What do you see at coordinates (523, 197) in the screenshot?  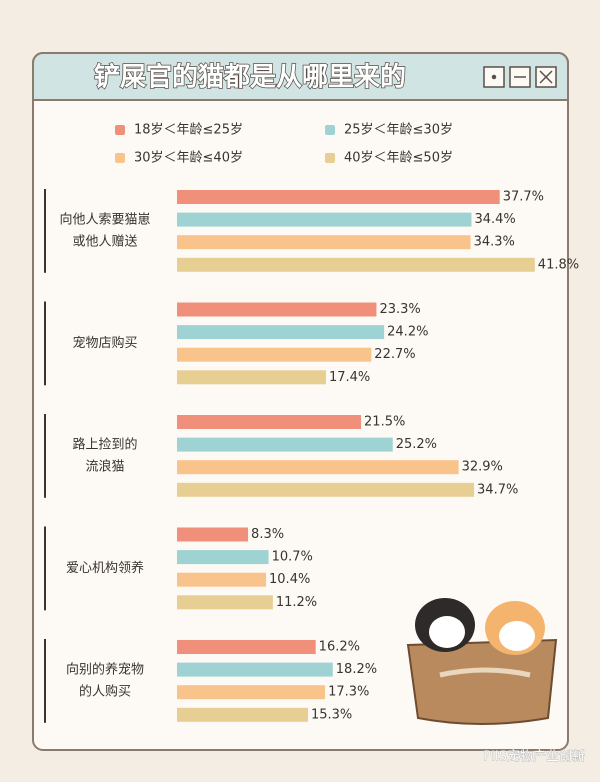 I see `value-label: 37.7%` at bounding box center [523, 197].